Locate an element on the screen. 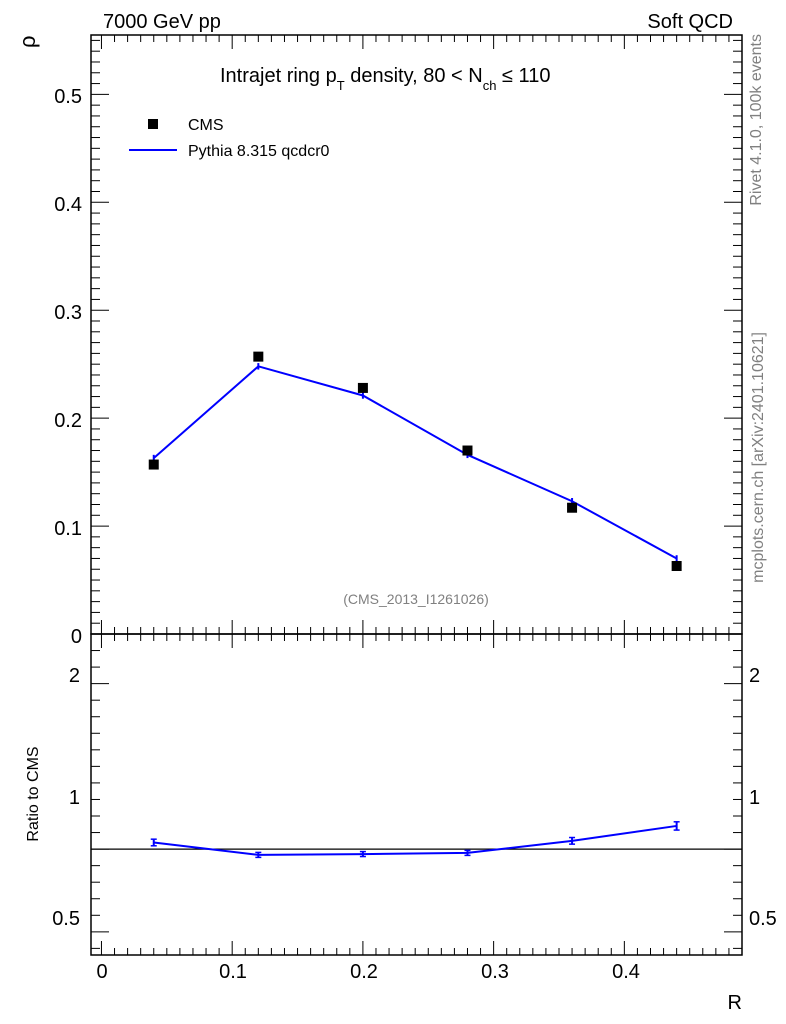 The width and height of the screenshot is (786, 1024). legend-data-label: CMS is located at coordinates (206, 125).